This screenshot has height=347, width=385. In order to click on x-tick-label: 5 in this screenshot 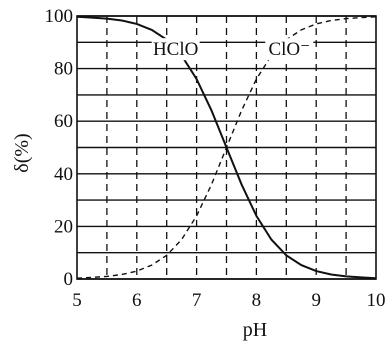, I will do `click(77, 300)`.